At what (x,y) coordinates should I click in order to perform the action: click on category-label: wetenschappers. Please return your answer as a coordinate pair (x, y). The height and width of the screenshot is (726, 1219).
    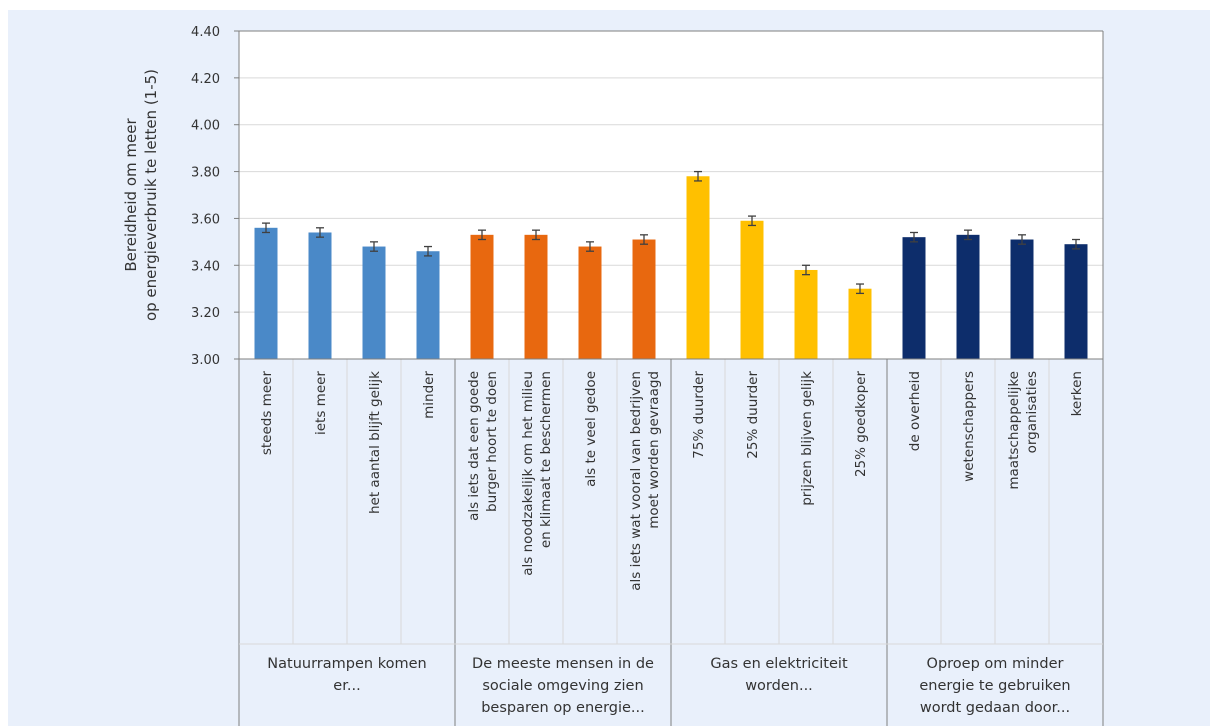
    Looking at the image, I should click on (969, 426).